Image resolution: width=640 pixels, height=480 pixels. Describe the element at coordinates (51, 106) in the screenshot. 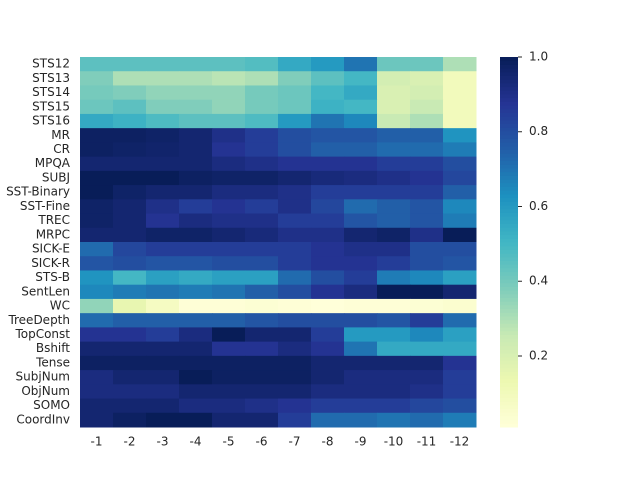

I see `y-tick-label: STS15` at that location.